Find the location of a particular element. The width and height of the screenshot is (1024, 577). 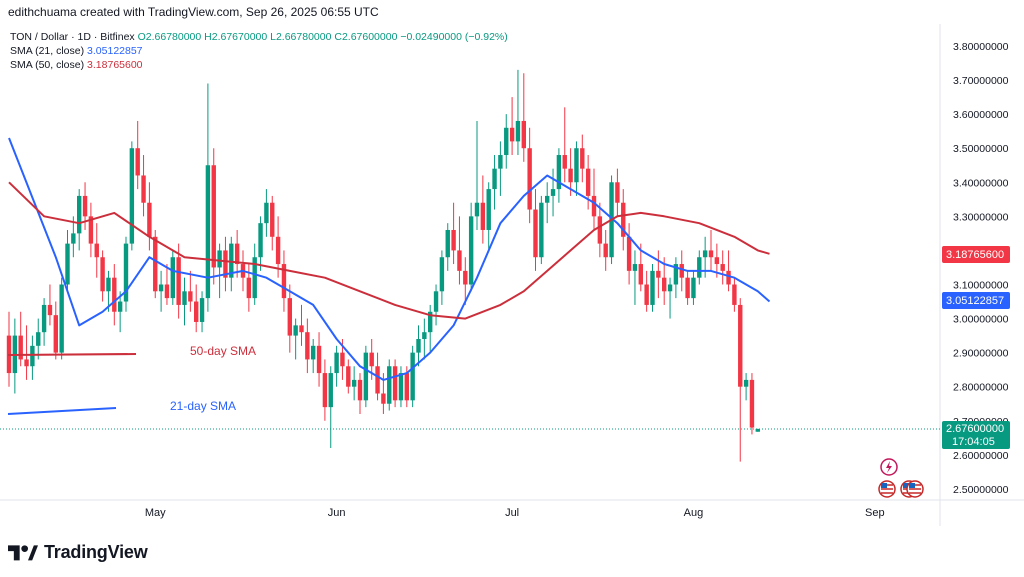

sma21-badge-bg is located at coordinates (976, 300).